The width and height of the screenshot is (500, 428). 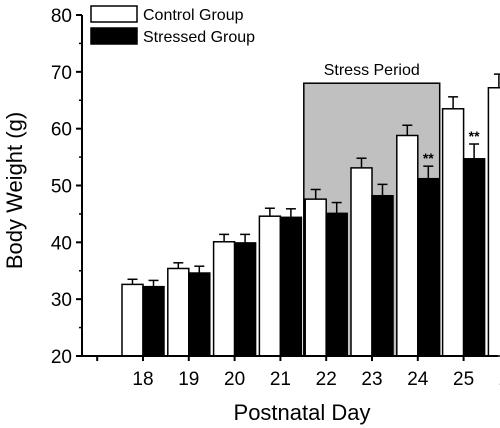 I want to click on x-tick-label: 21, so click(x=280, y=379).